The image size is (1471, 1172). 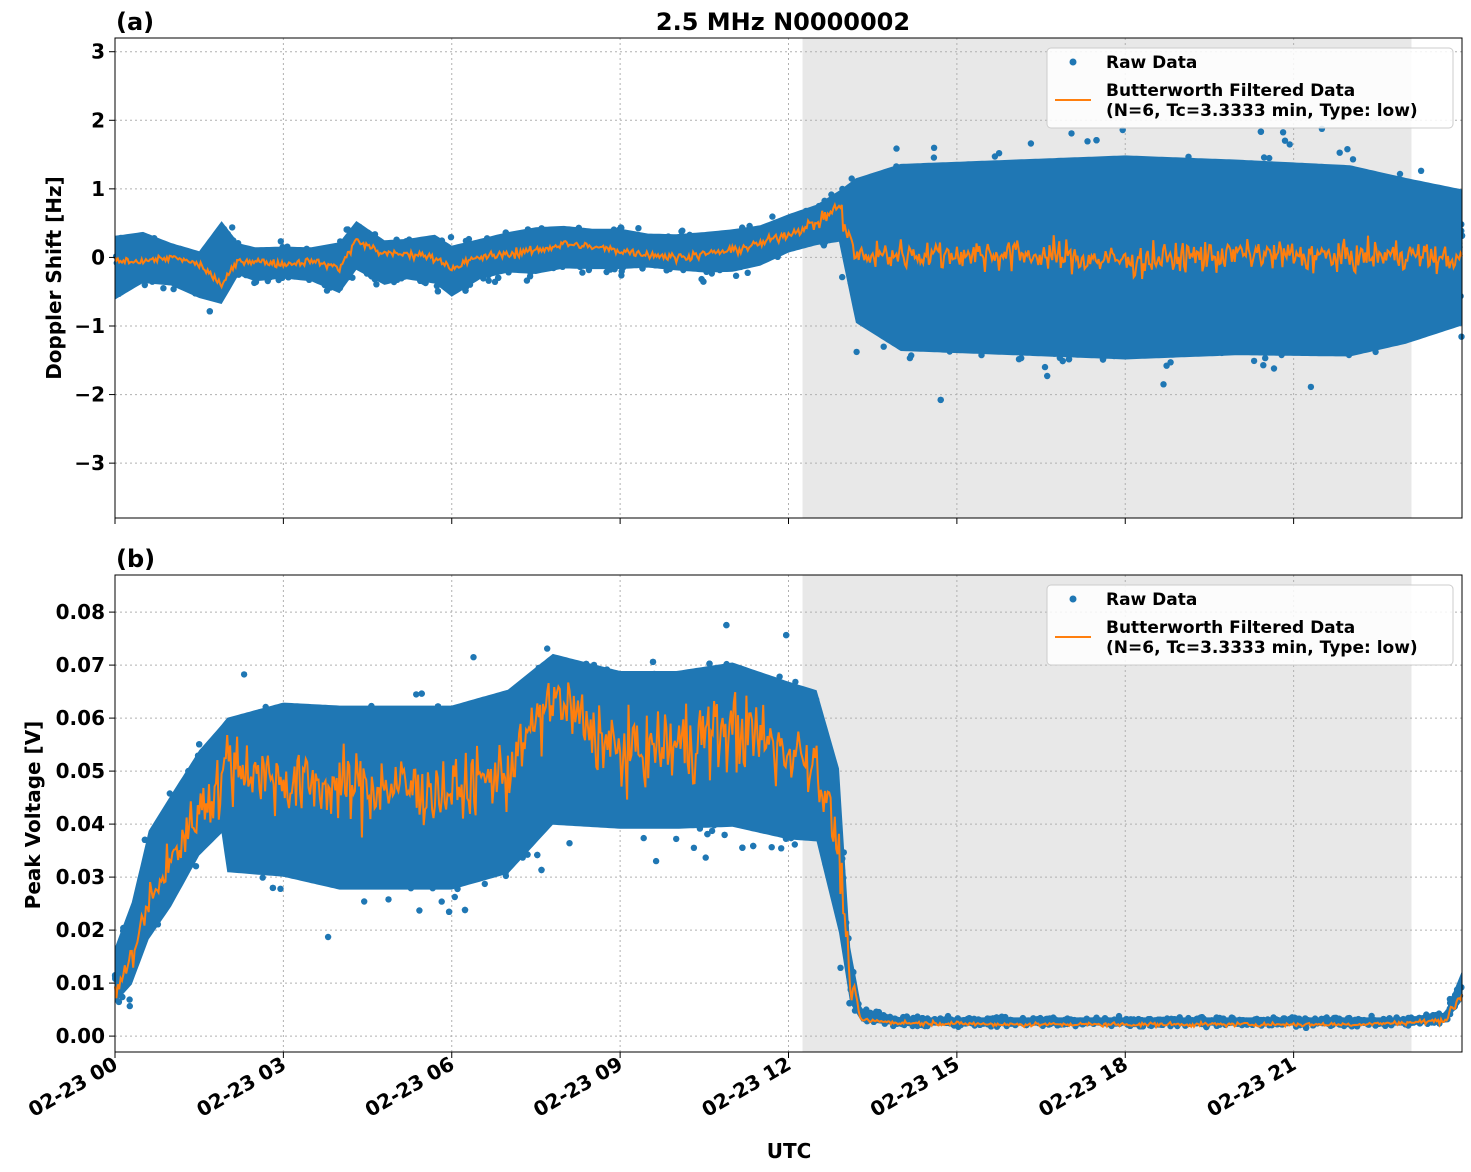 I want to click on legend-marker-raw-a, so click(x=1073, y=62).